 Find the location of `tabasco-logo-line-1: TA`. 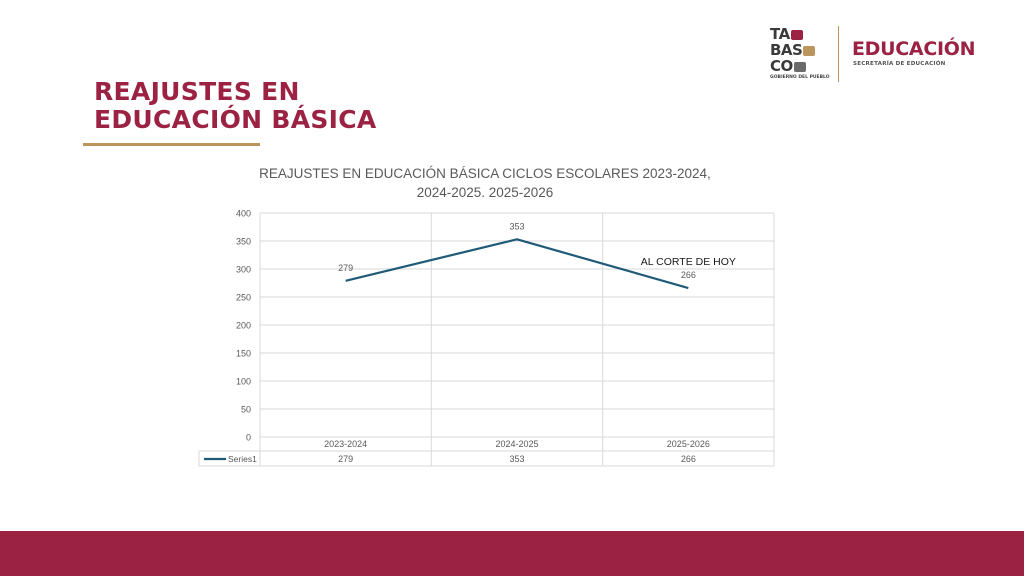

tabasco-logo-line-1: TA is located at coordinates (780, 34).